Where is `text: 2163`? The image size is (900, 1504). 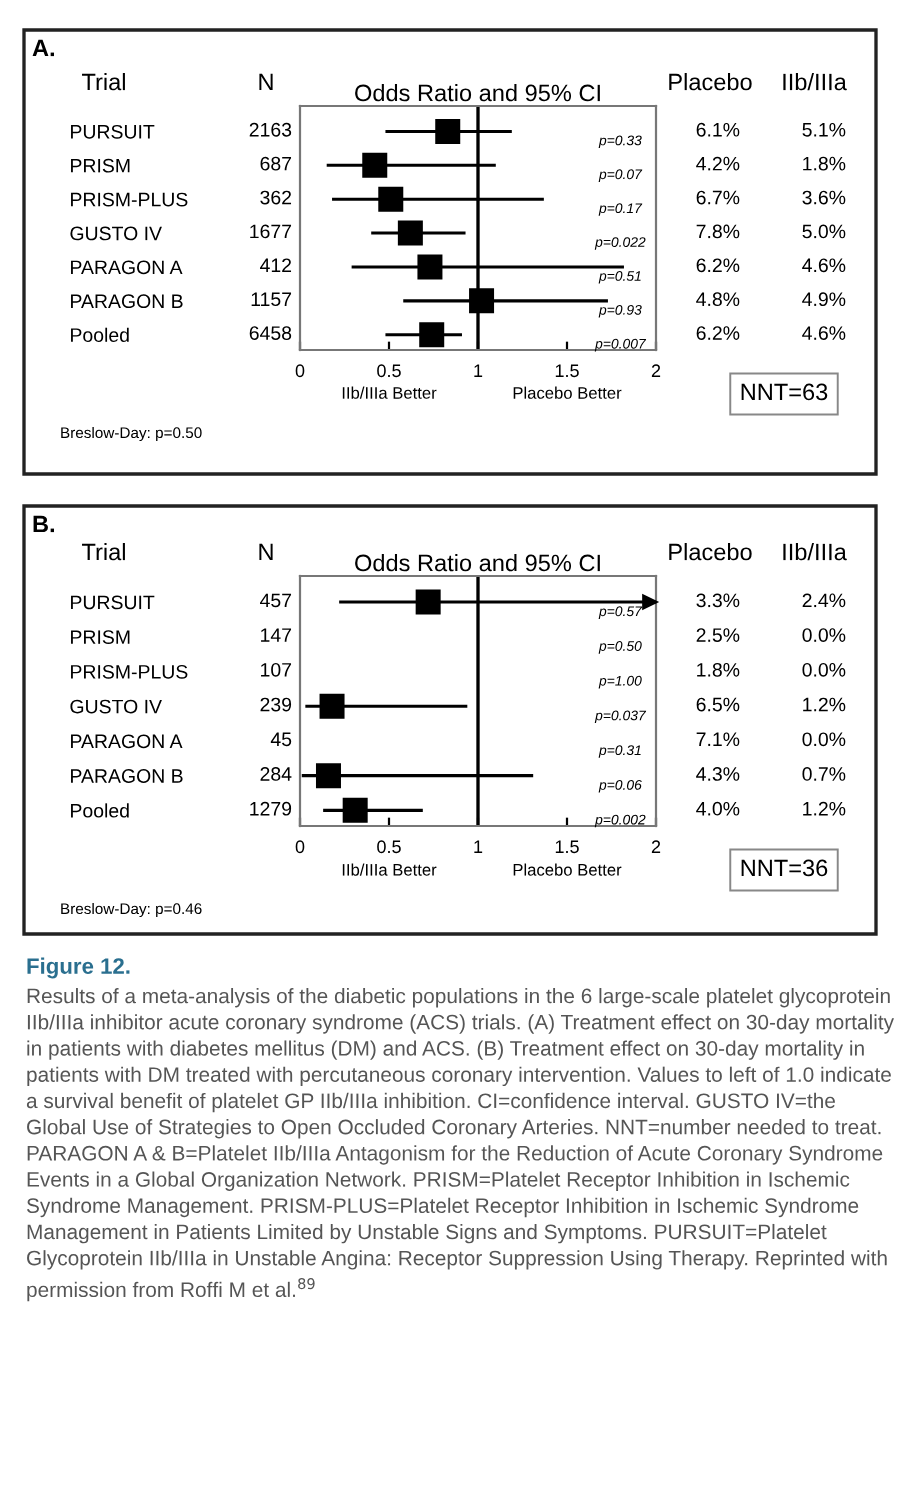 text: 2163 is located at coordinates (270, 129).